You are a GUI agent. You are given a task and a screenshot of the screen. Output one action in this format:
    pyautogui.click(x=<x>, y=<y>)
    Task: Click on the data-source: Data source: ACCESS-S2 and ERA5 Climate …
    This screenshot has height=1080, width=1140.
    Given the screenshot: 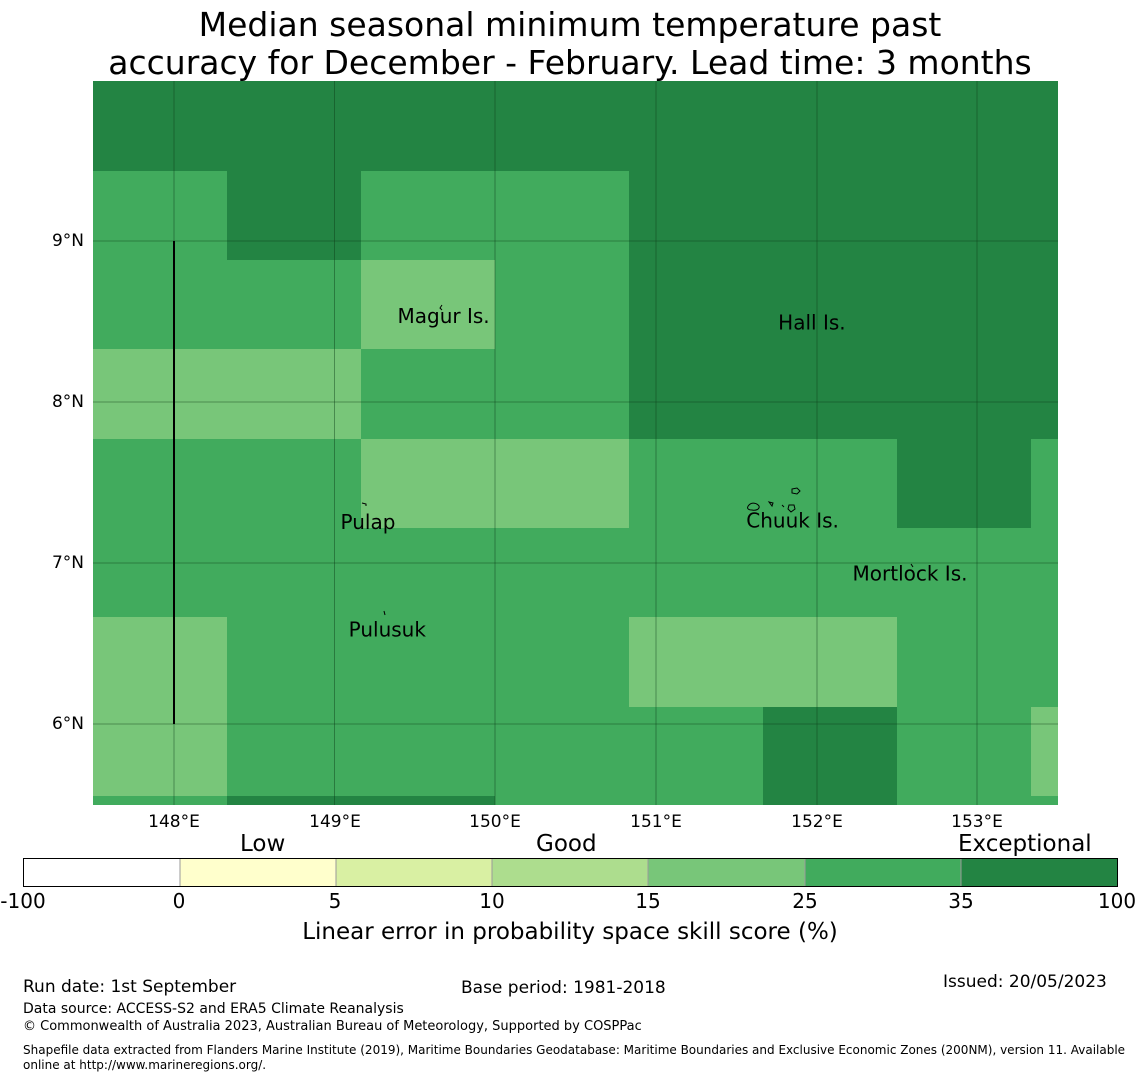 What is the action you would take?
    pyautogui.click(x=213, y=1009)
    